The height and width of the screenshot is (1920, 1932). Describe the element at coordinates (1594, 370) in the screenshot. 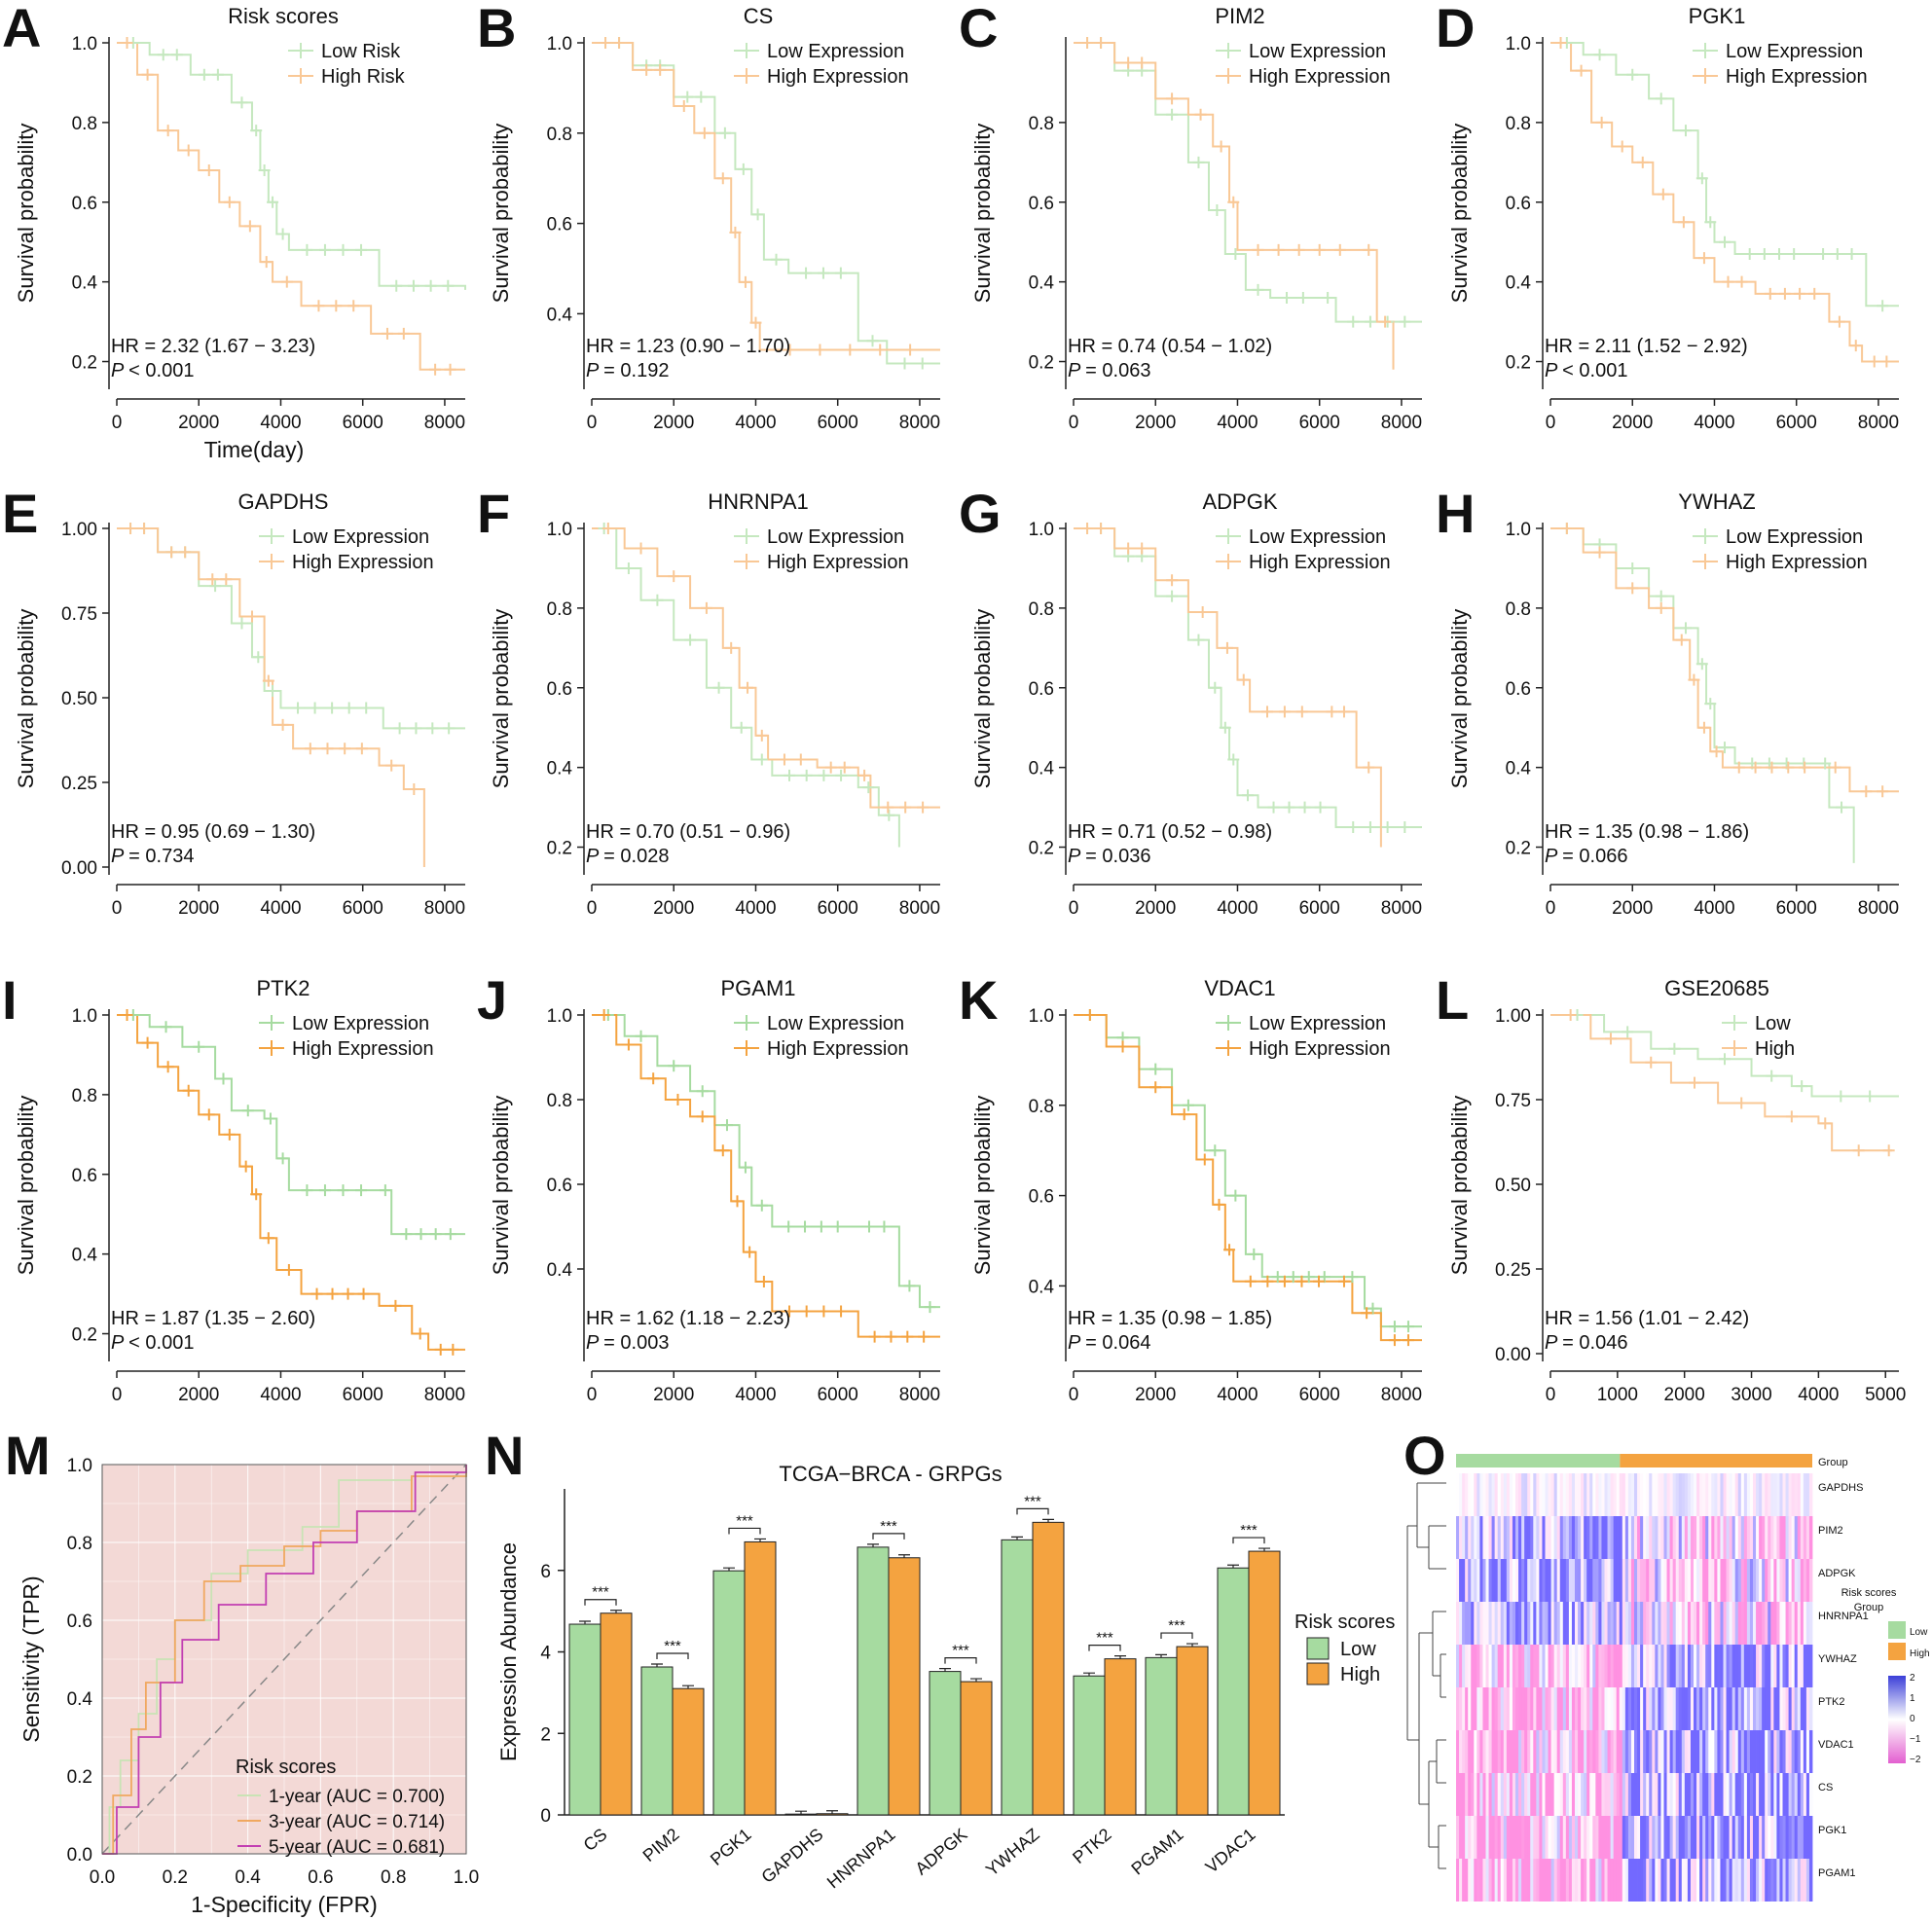

I see `p-value: < 0.001` at that location.